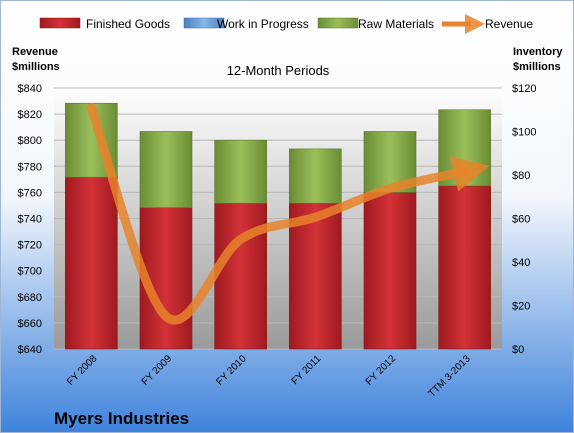 This screenshot has width=574, height=433. Describe the element at coordinates (30, 324) in the screenshot. I see `left-tick-label: $660` at that location.